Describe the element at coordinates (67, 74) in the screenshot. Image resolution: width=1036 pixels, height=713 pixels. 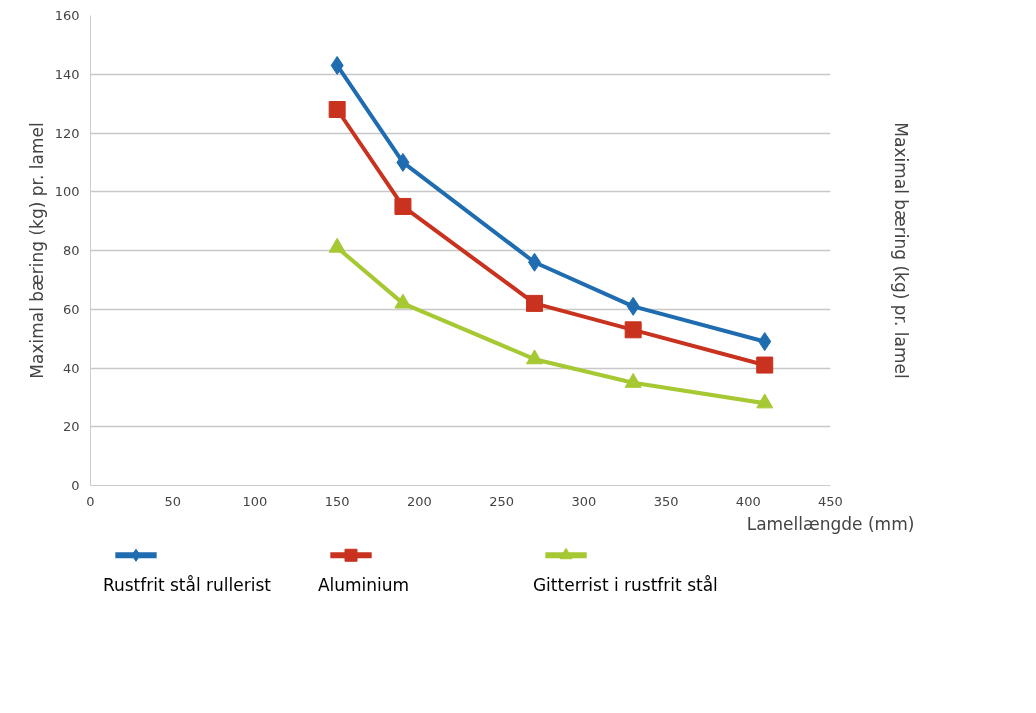
I see `y-tick-label: 140` at that location.